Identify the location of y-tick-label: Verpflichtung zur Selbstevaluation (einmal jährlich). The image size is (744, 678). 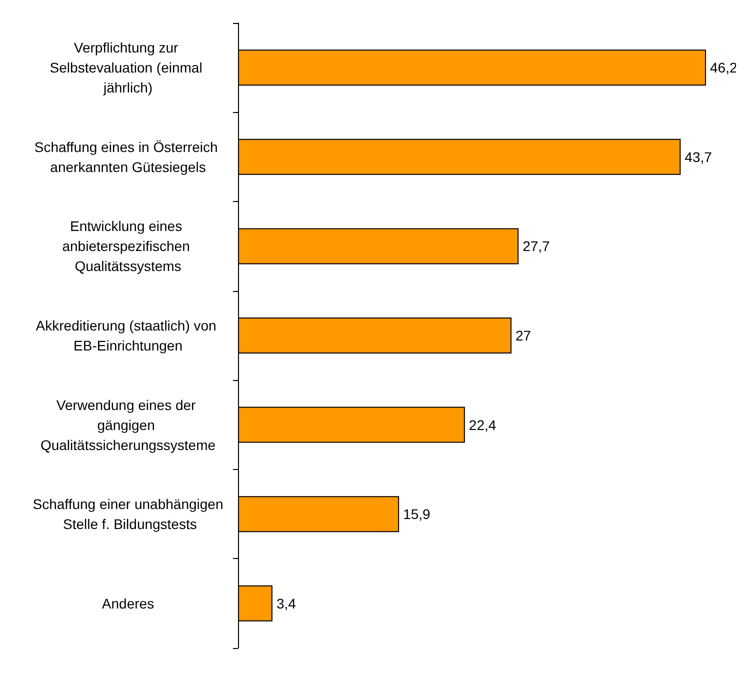
(128, 68).